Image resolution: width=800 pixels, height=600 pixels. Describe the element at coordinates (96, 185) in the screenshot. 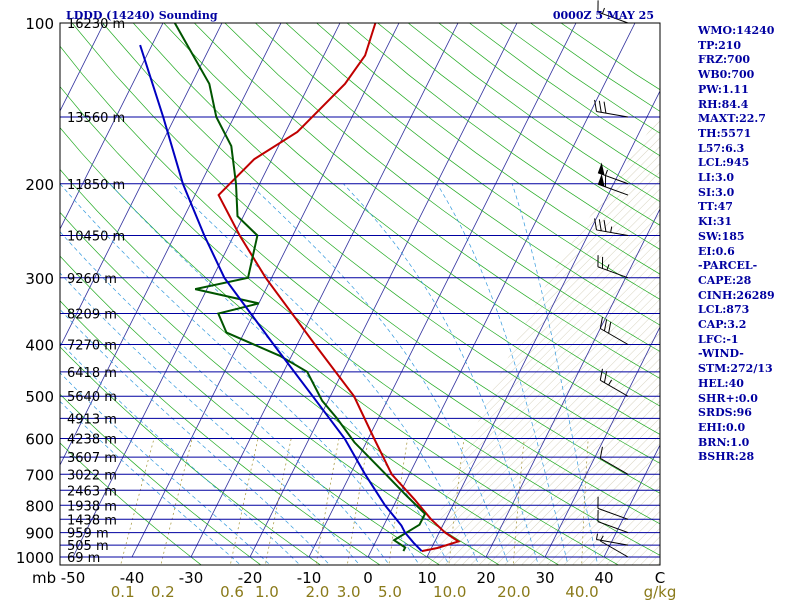

I see `height-label: 11850 m` at that location.